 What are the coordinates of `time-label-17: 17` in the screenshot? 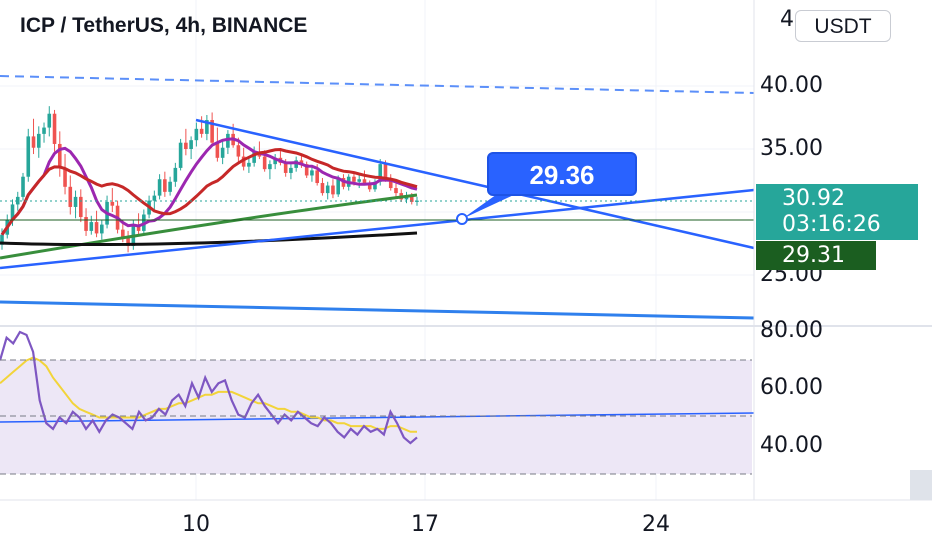 It's located at (425, 524).